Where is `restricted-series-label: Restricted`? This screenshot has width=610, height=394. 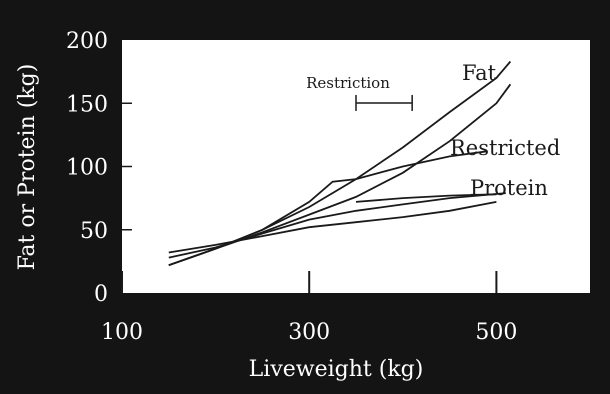
restricted-series-label: Restricted is located at coordinates (505, 148).